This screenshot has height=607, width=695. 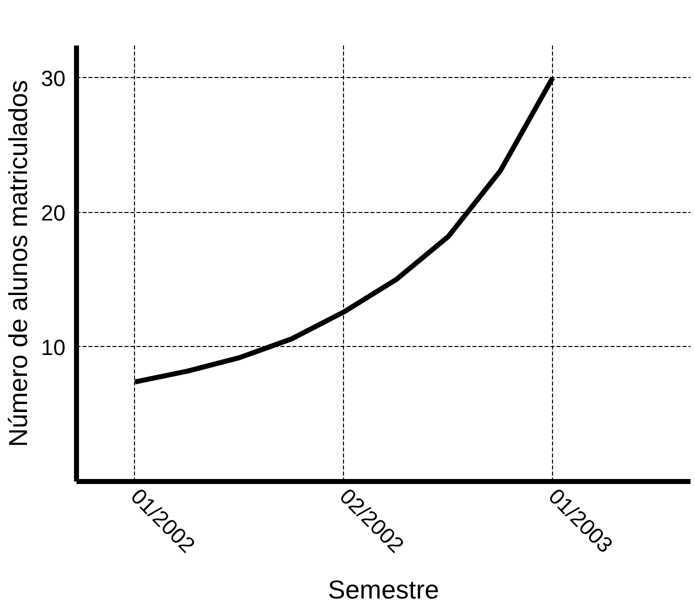 What do you see at coordinates (18, 264) in the screenshot?
I see `y-axis-title: Número de alunos matriculados` at bounding box center [18, 264].